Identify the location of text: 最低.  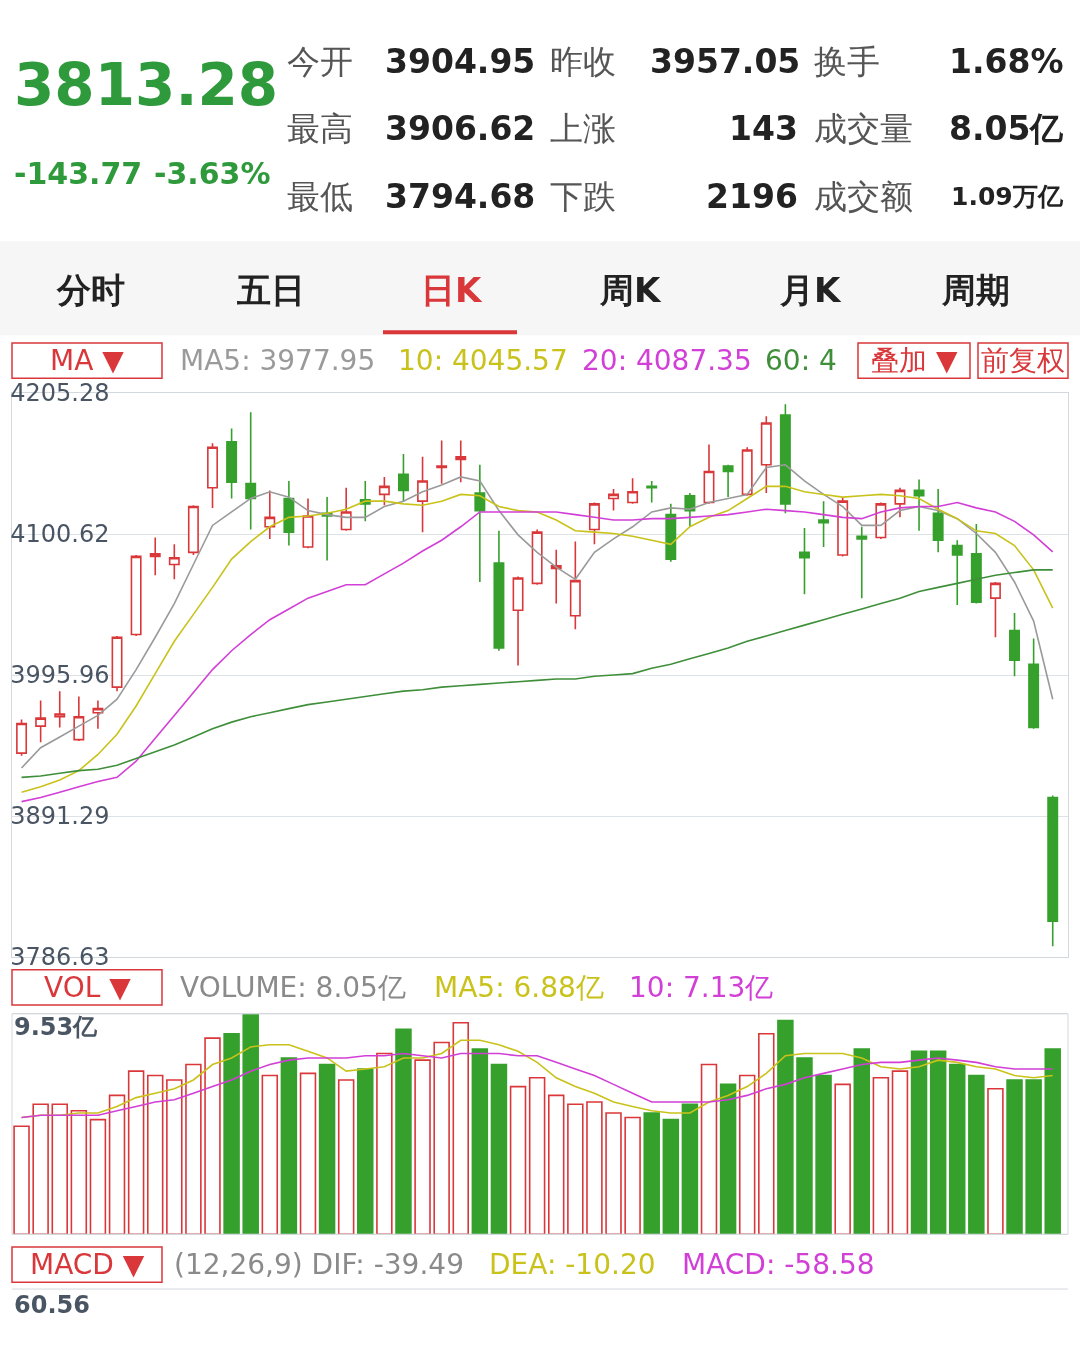
(320, 196).